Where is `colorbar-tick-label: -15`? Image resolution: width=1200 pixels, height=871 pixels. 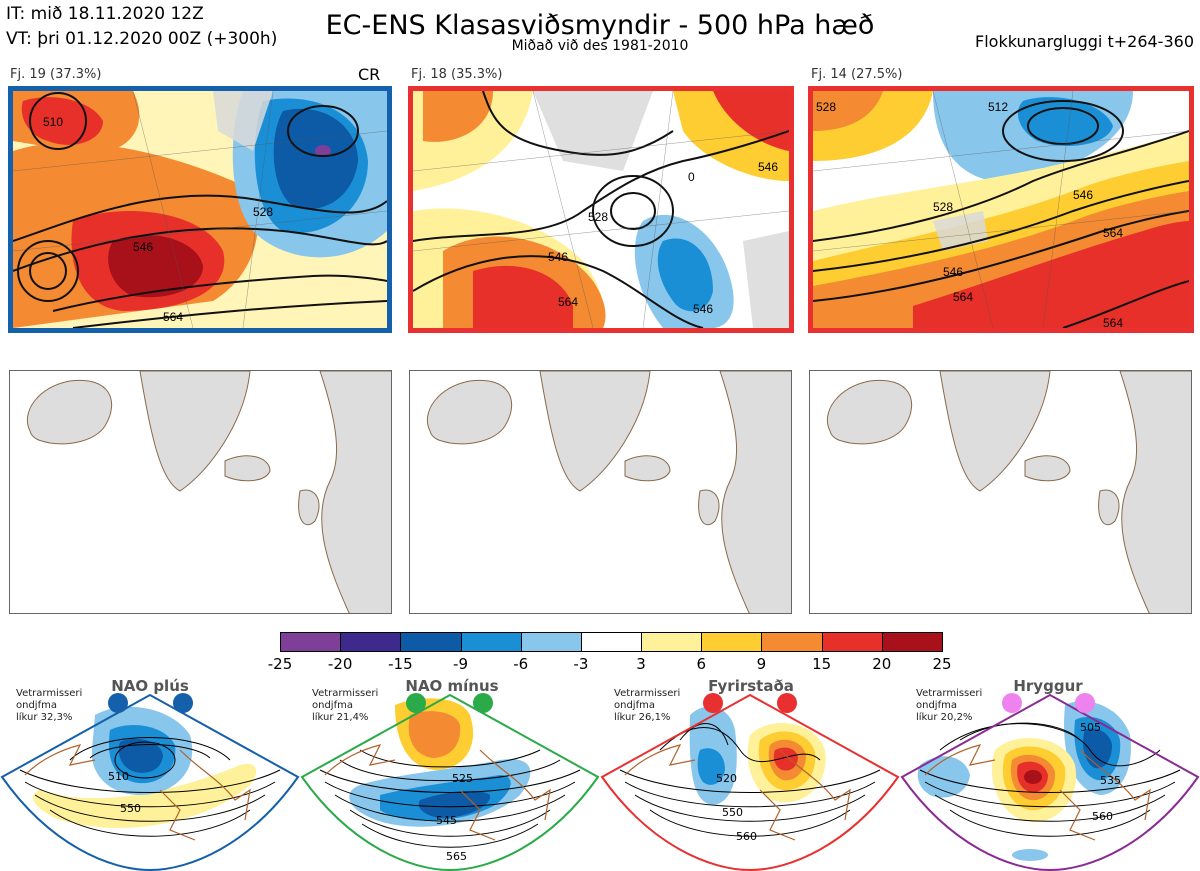 colorbar-tick-label: -15 is located at coordinates (400, 664).